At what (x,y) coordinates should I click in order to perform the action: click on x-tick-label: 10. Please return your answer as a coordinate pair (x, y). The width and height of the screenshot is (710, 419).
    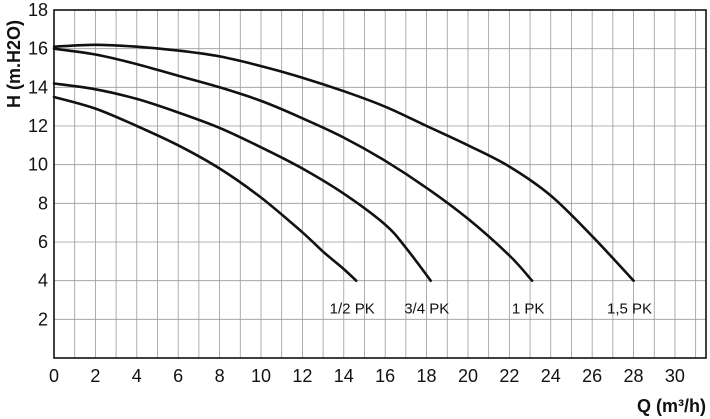
    Looking at the image, I should click on (261, 376).